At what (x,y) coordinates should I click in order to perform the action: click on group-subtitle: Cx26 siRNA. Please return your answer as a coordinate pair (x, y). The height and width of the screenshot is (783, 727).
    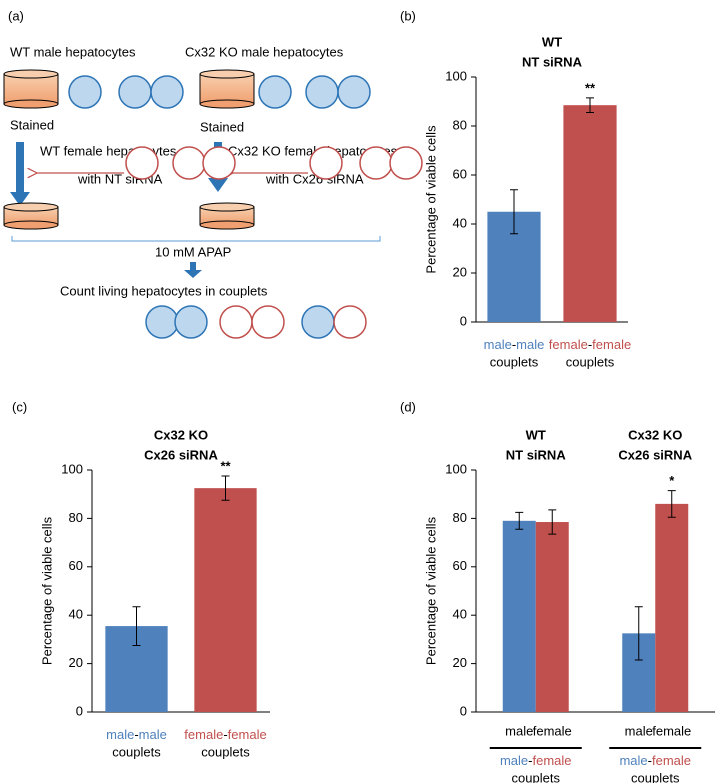
    Looking at the image, I should click on (655, 454).